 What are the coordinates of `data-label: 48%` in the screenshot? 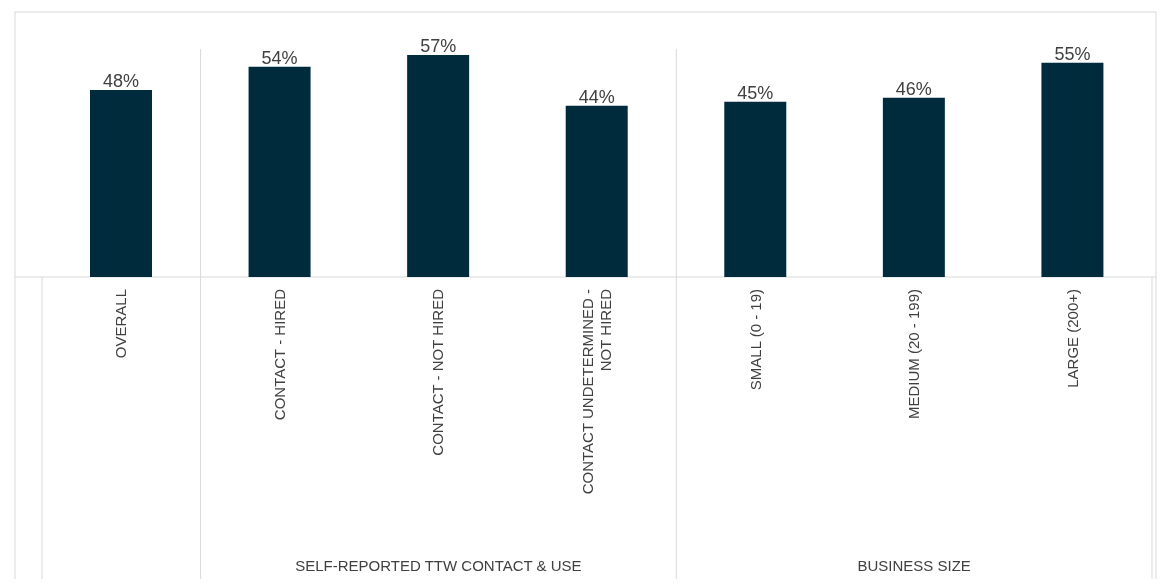 It's located at (121, 81).